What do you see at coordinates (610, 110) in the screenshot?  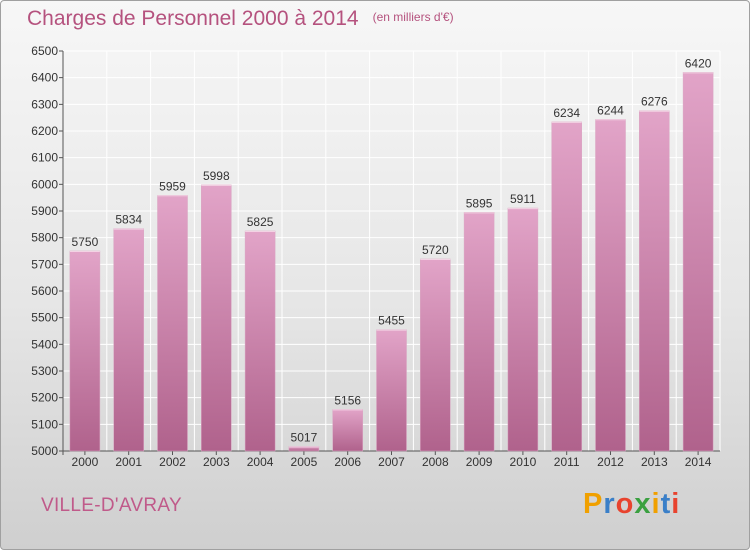 I see `data-label: 6244` at bounding box center [610, 110].